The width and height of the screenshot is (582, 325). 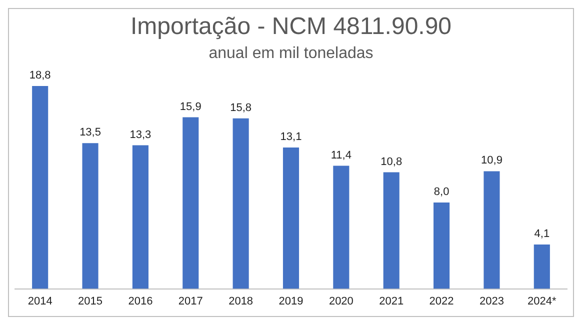 What do you see at coordinates (542, 234) in the screenshot?
I see `data-label: 4,1` at bounding box center [542, 234].